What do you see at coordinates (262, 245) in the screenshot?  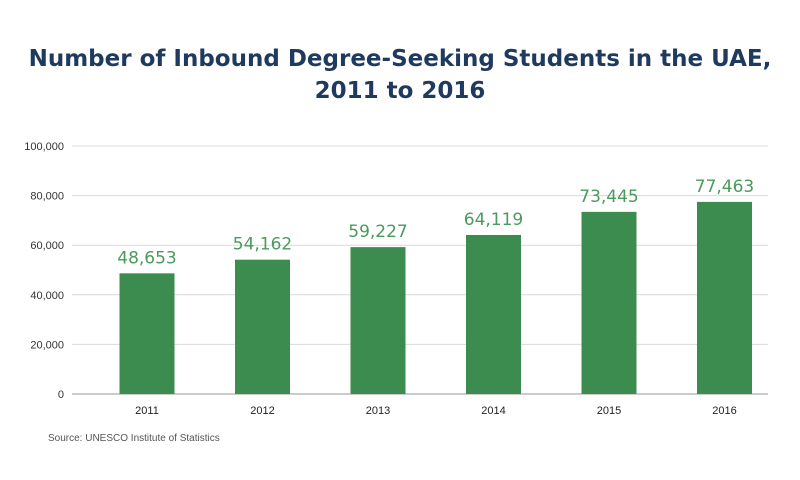 I see `bar-value-label: 54,162` at bounding box center [262, 245].